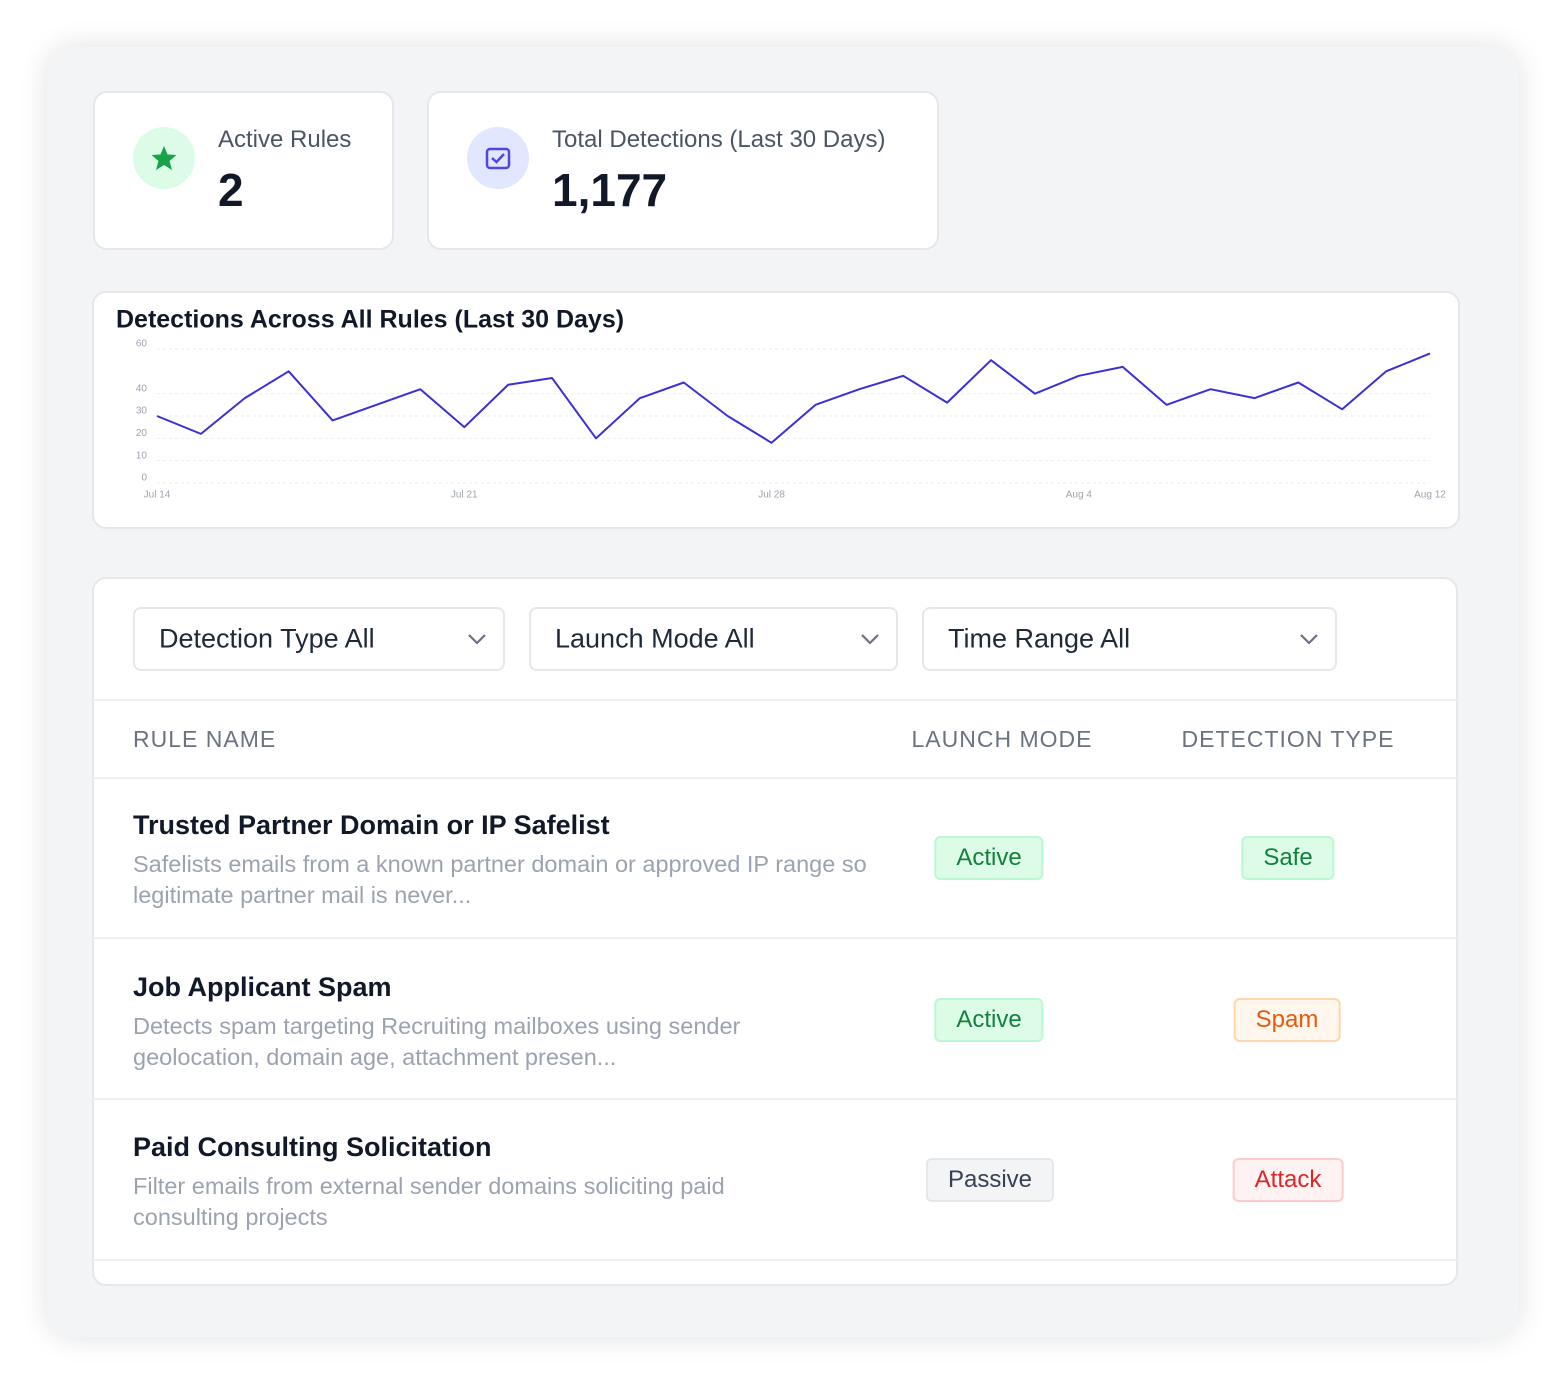 Image resolution: width=1566 pixels, height=1385 pixels. Describe the element at coordinates (1430, 495) in the screenshot. I see `x-tick-label: Aug 12` at that location.